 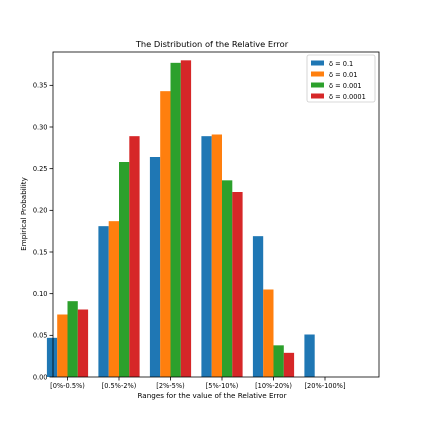 I want to click on legend-label-1: δ = 0.01, so click(x=343, y=75).